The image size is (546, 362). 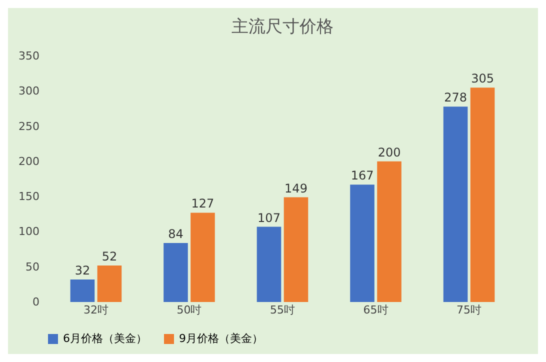 I want to click on y-tick-label: 50, so click(x=33, y=267).